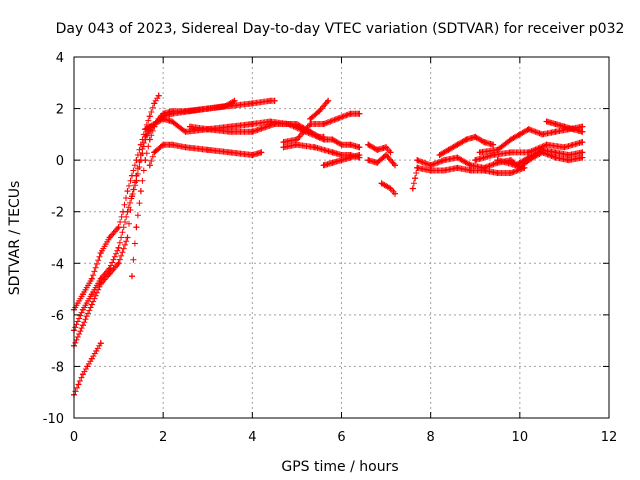 This screenshot has width=640, height=480. What do you see at coordinates (431, 437) in the screenshot?
I see `x-tick-label: 8` at bounding box center [431, 437].